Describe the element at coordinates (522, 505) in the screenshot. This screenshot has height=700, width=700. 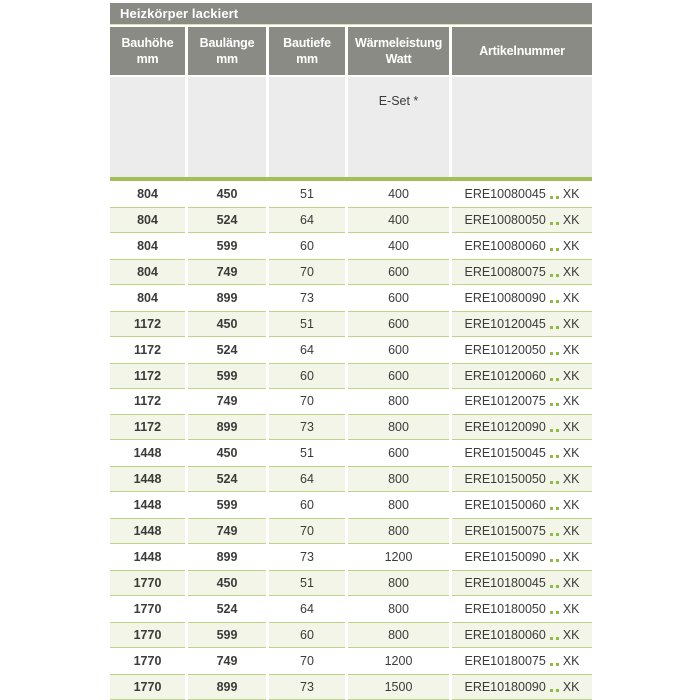
I see `cell-artikelnummer: ERE10150060 XK` at that location.